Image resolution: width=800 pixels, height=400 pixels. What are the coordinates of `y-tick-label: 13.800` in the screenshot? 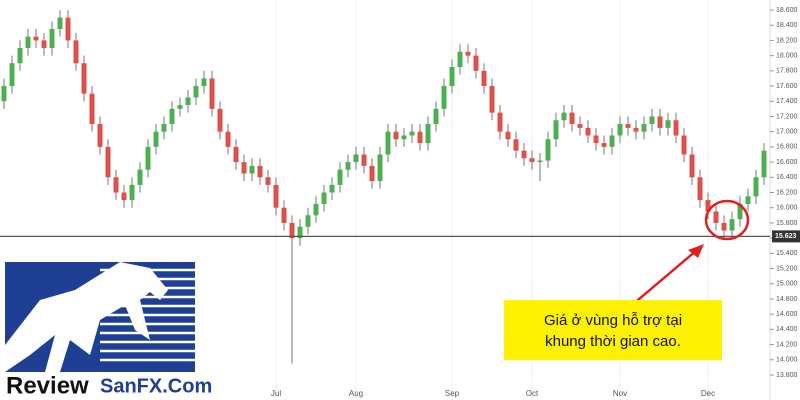 It's located at (787, 375).